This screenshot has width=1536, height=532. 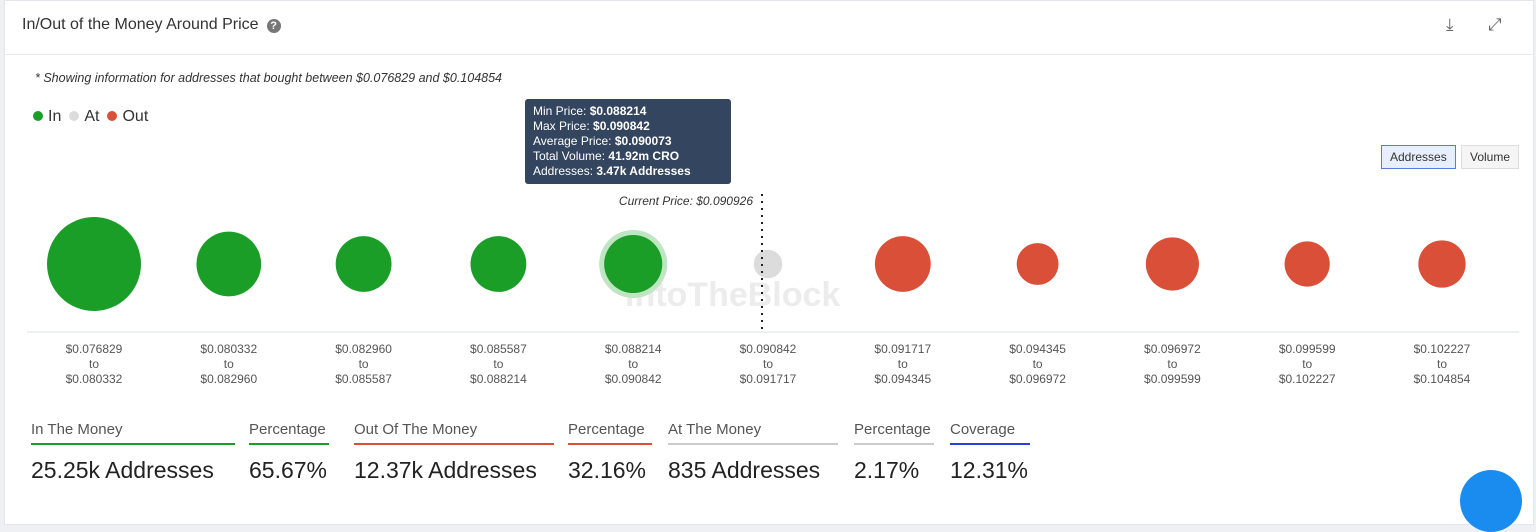 What do you see at coordinates (454, 433) in the screenshot?
I see `stat-label: Out Of The Money` at bounding box center [454, 433].